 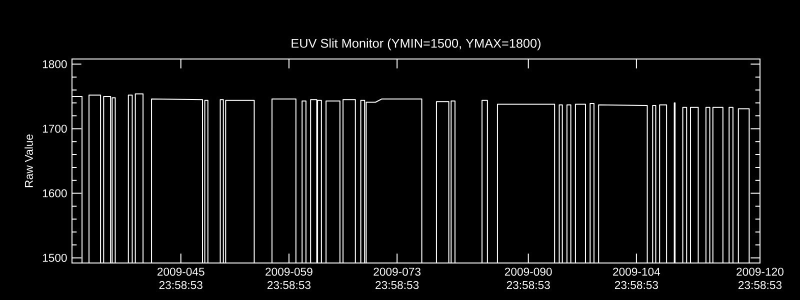 I want to click on x-tick-label: 2009-090 23:58:53, so click(x=528, y=279).